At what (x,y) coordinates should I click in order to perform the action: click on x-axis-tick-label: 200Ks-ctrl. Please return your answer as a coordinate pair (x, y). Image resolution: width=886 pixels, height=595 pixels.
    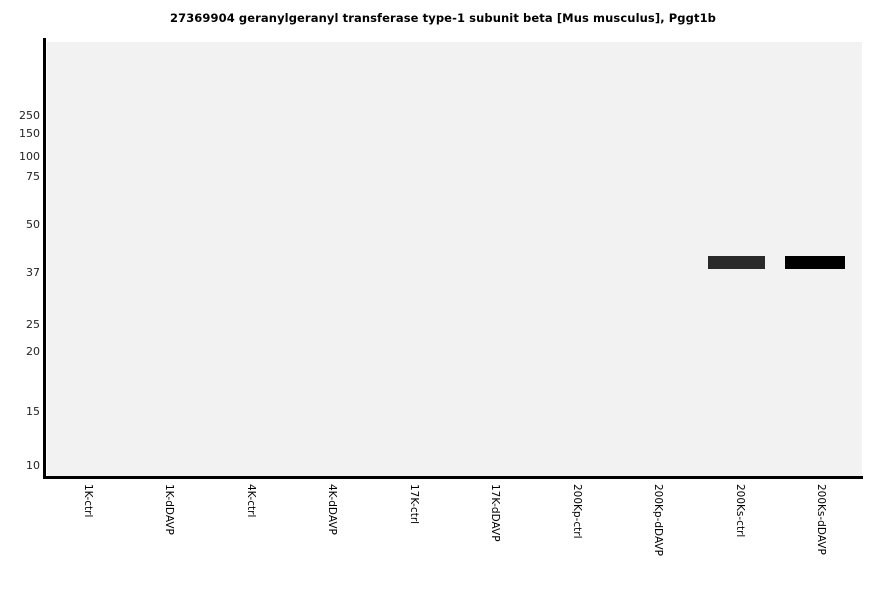
    Looking at the image, I should click on (739, 511).